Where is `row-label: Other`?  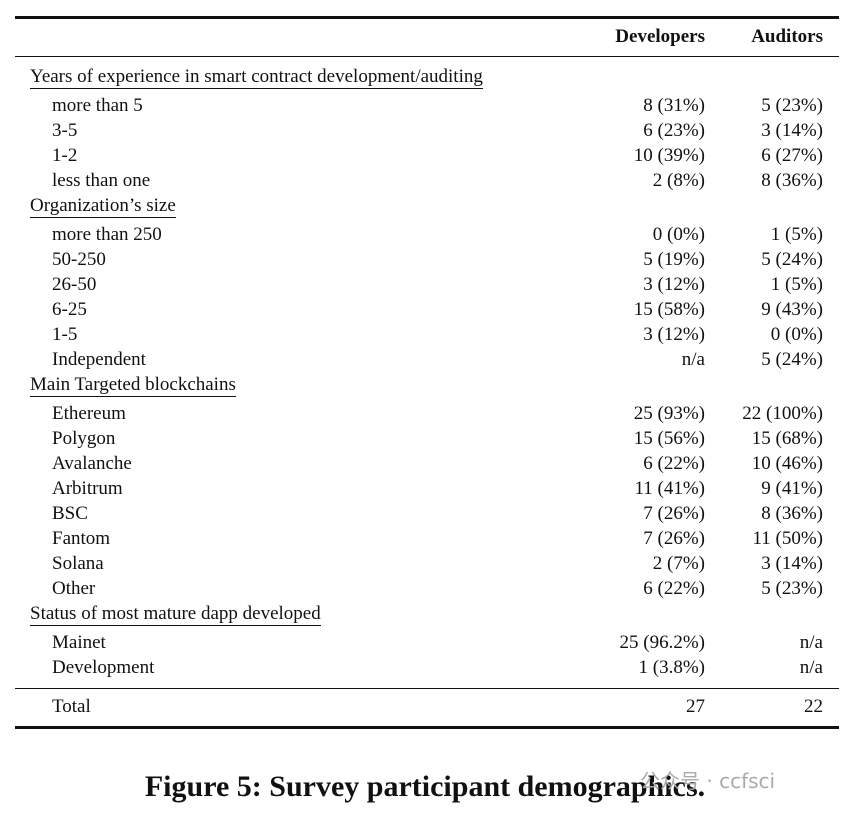
row-label: Other is located at coordinates (74, 588).